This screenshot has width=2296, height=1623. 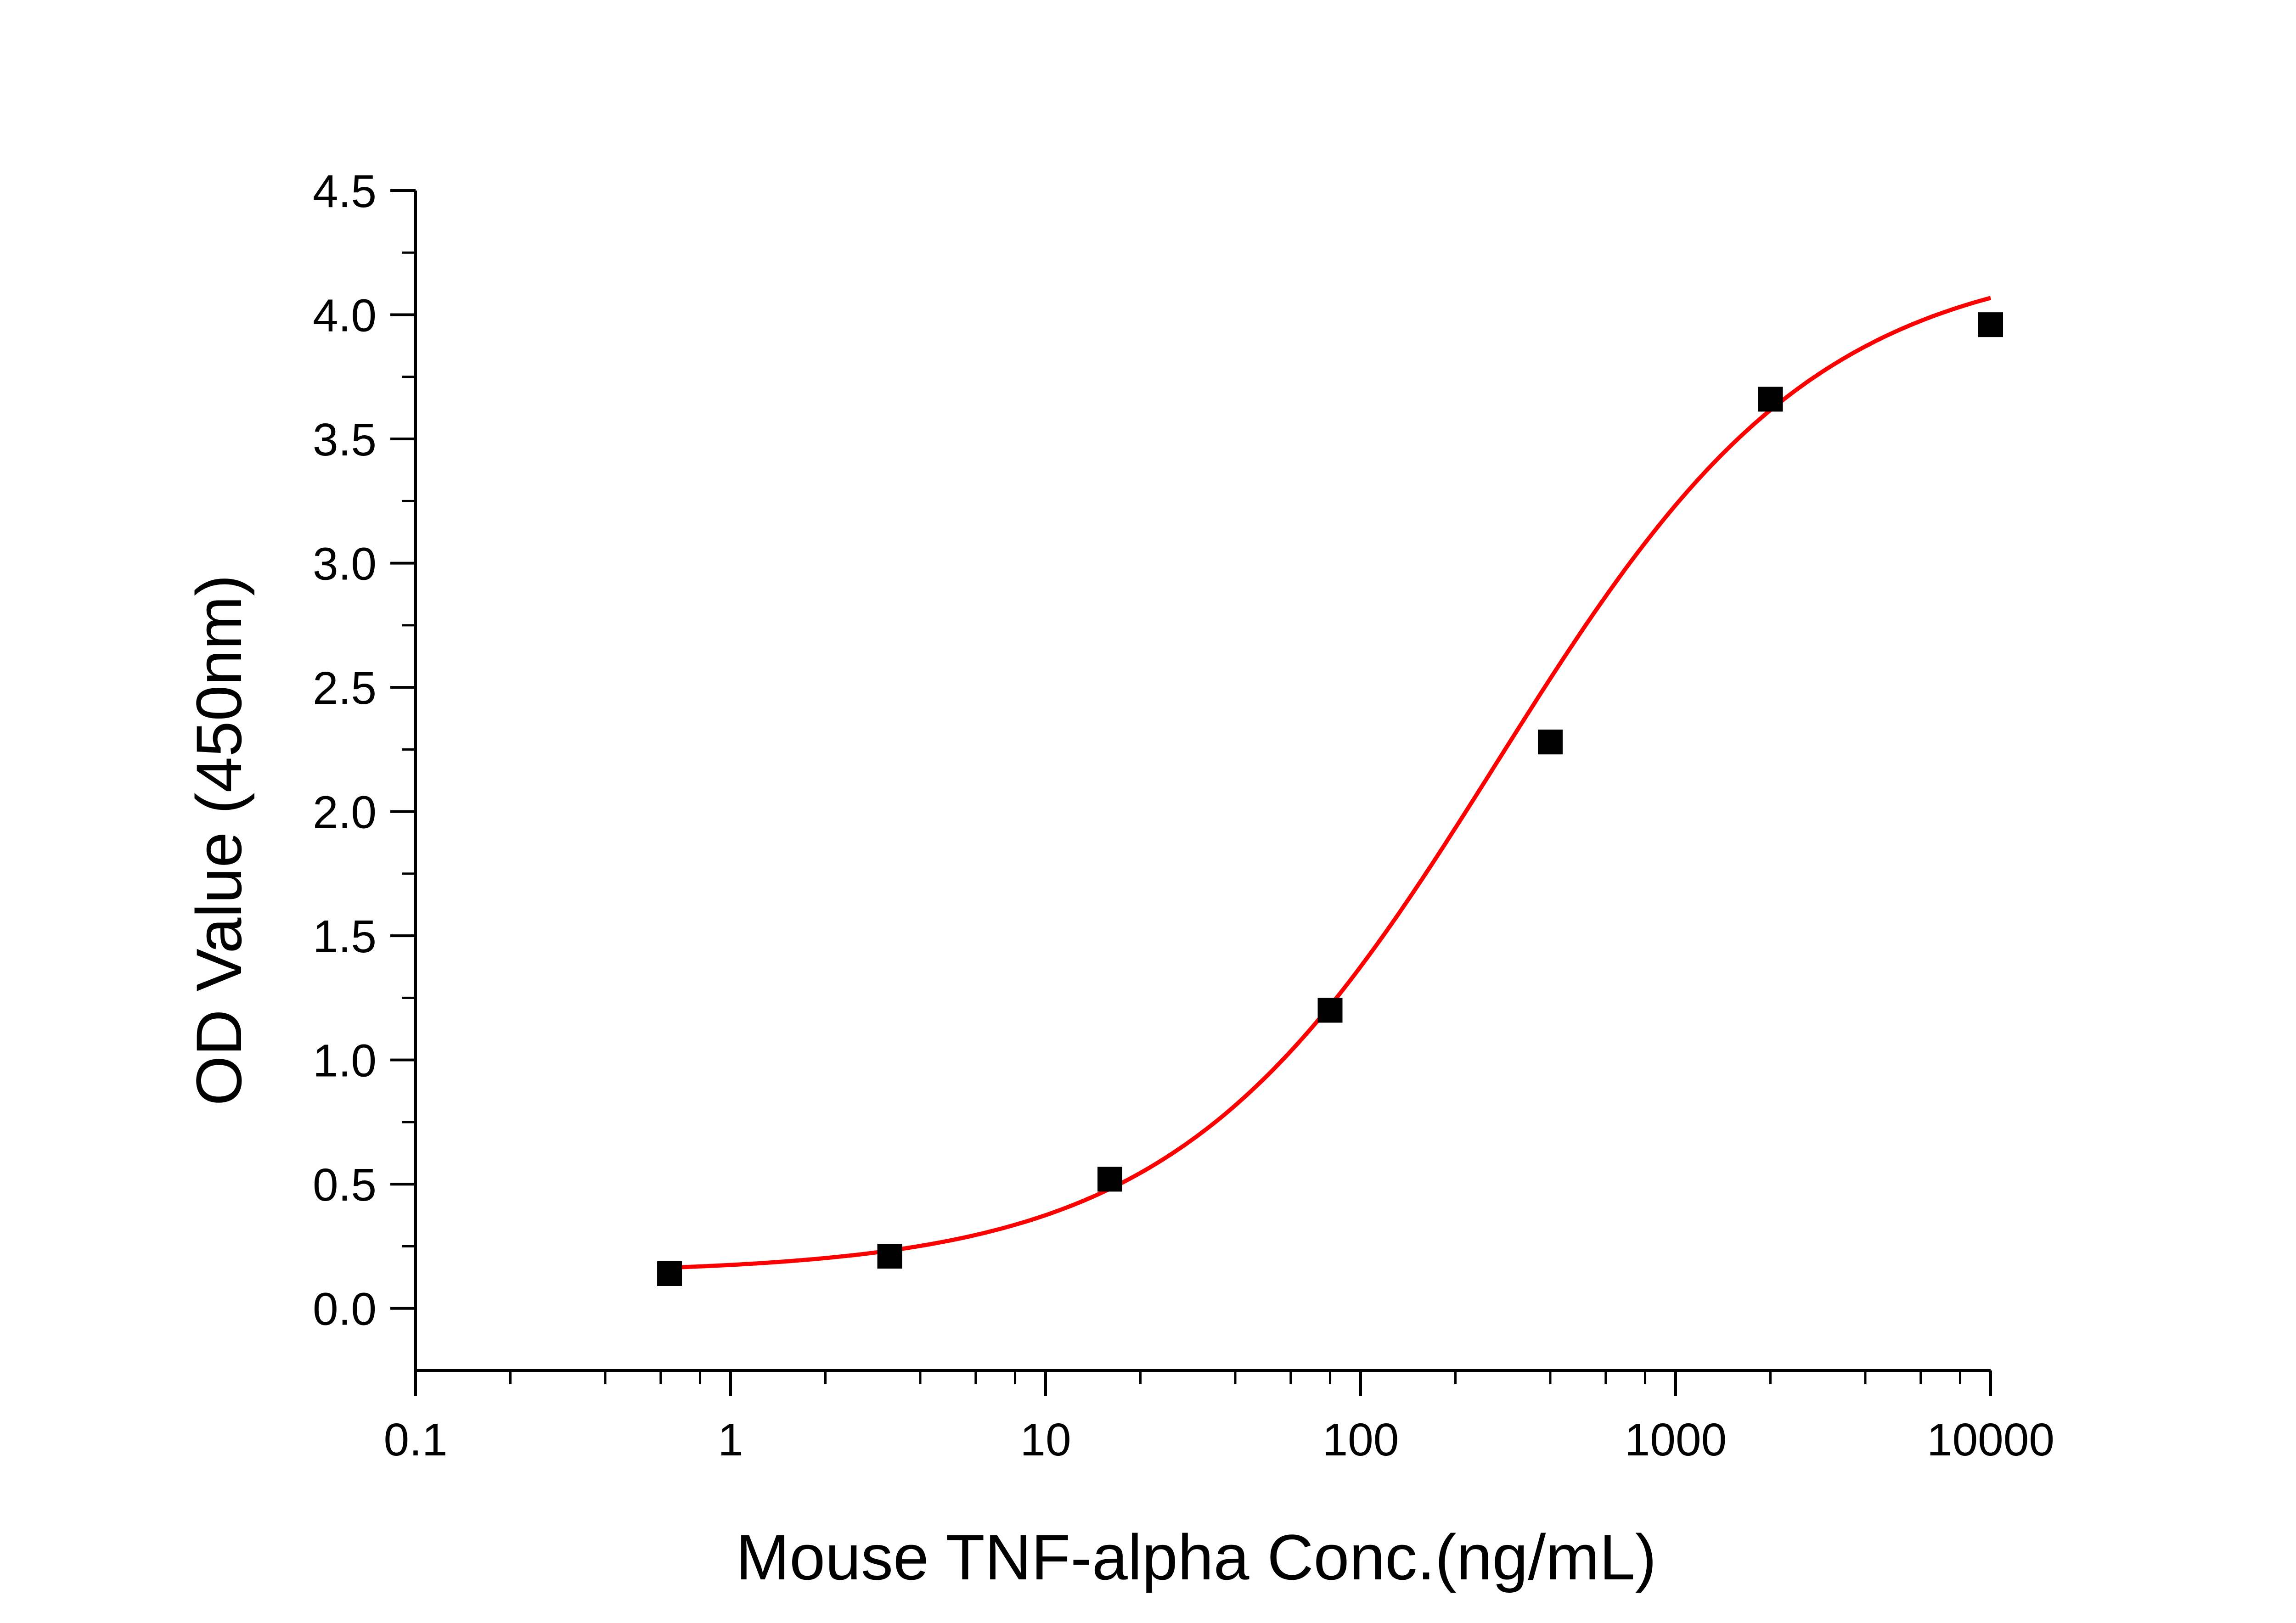 What do you see at coordinates (345, 1309) in the screenshot?
I see `y-tick-label: 0.0` at bounding box center [345, 1309].